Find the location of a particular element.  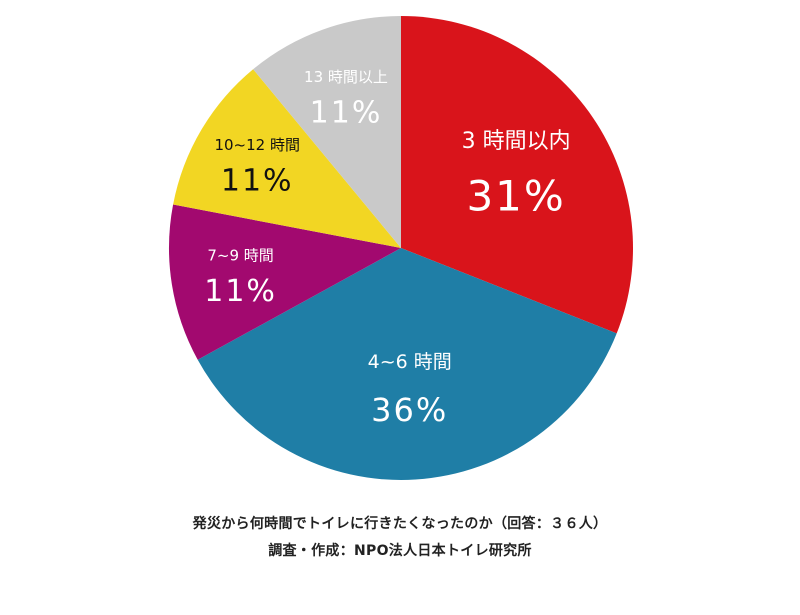

pie-slice-label-1: 4~6 時間 is located at coordinates (410, 362).